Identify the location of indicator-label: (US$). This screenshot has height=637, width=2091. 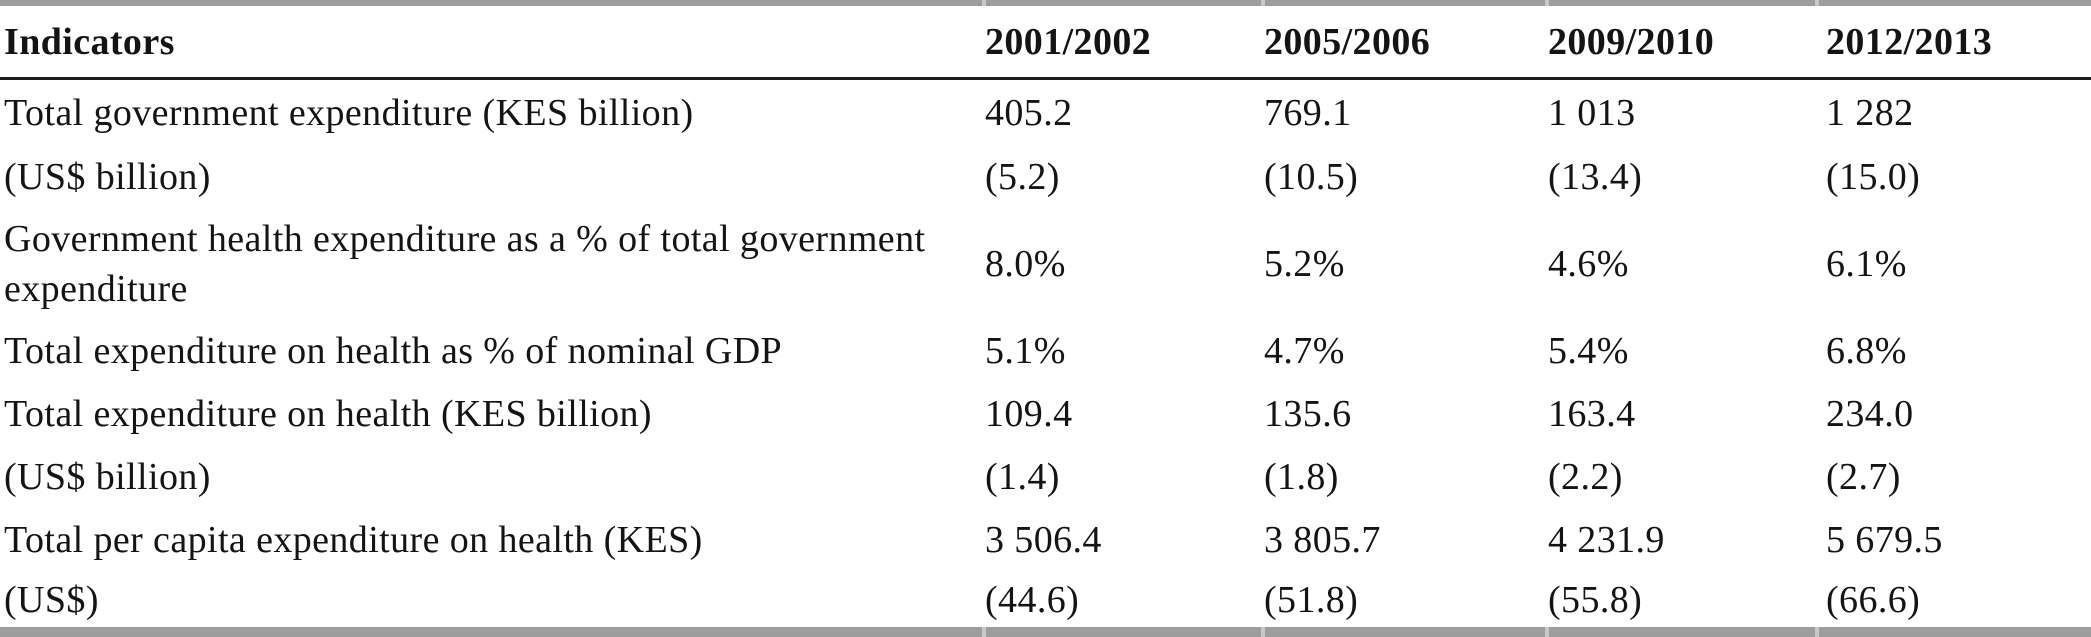
(491, 600).